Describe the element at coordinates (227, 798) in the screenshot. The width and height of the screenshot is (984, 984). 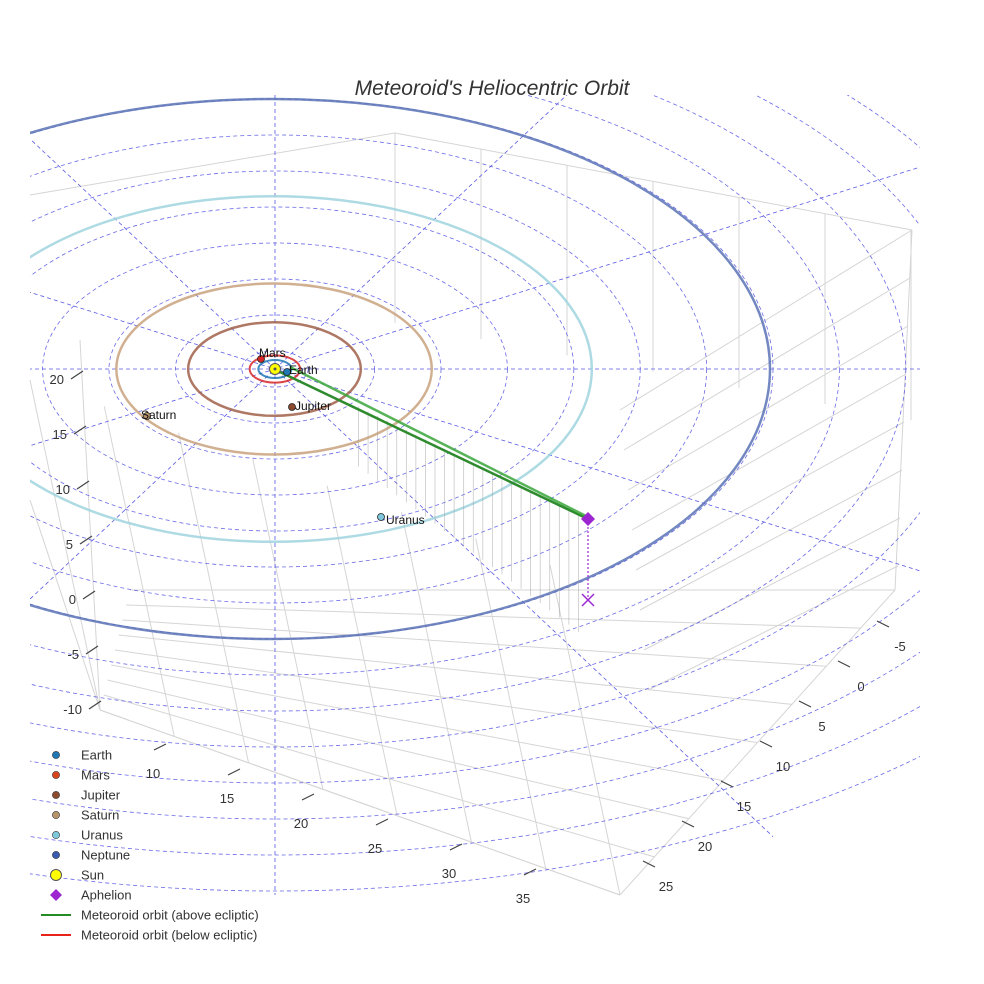
I see `x-tick-label: 15` at that location.